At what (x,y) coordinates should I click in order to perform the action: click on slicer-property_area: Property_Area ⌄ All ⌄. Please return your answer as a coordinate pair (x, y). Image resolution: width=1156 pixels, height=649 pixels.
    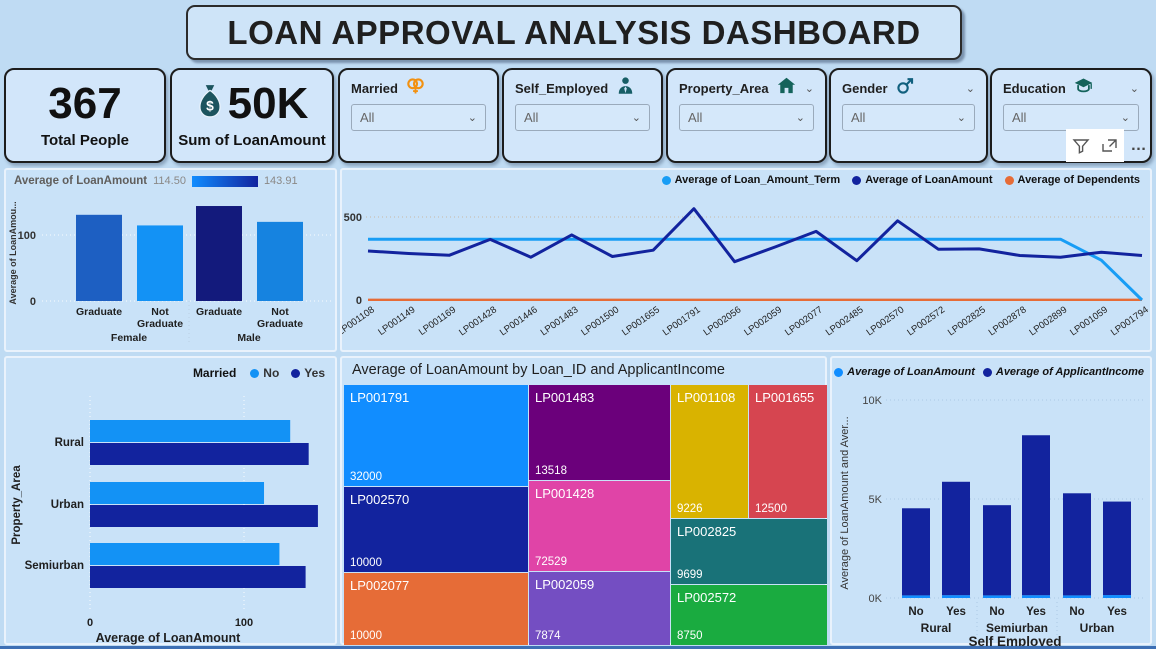
    Looking at the image, I should click on (746, 115).